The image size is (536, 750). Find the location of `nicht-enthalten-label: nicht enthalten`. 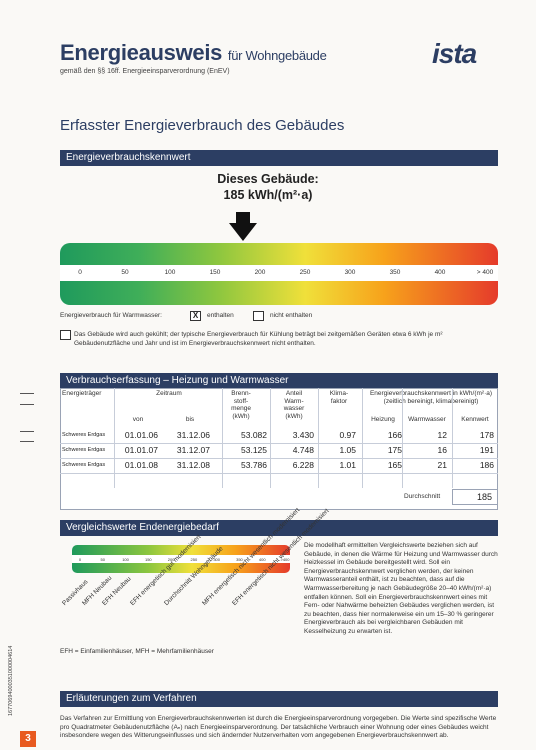

nicht-enthalten-label: nicht enthalten is located at coordinates (291, 315).